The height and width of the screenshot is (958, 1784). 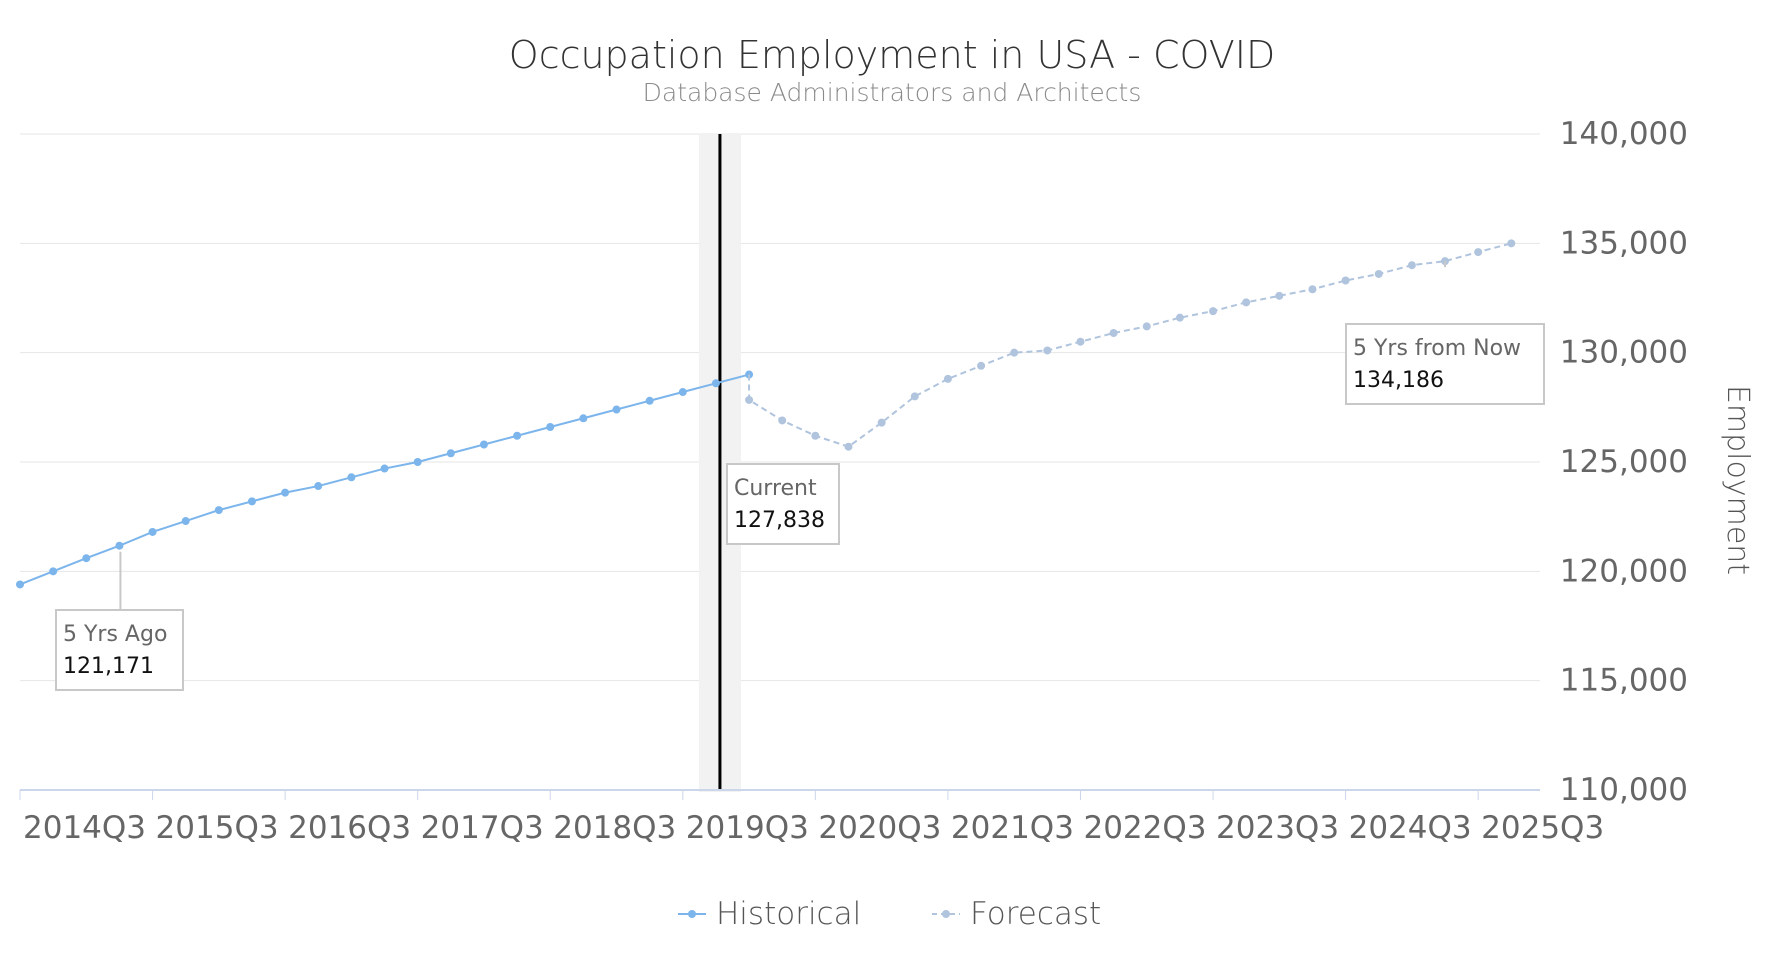 I want to click on x-tick-label: 2021Q3, so click(x=1012, y=828).